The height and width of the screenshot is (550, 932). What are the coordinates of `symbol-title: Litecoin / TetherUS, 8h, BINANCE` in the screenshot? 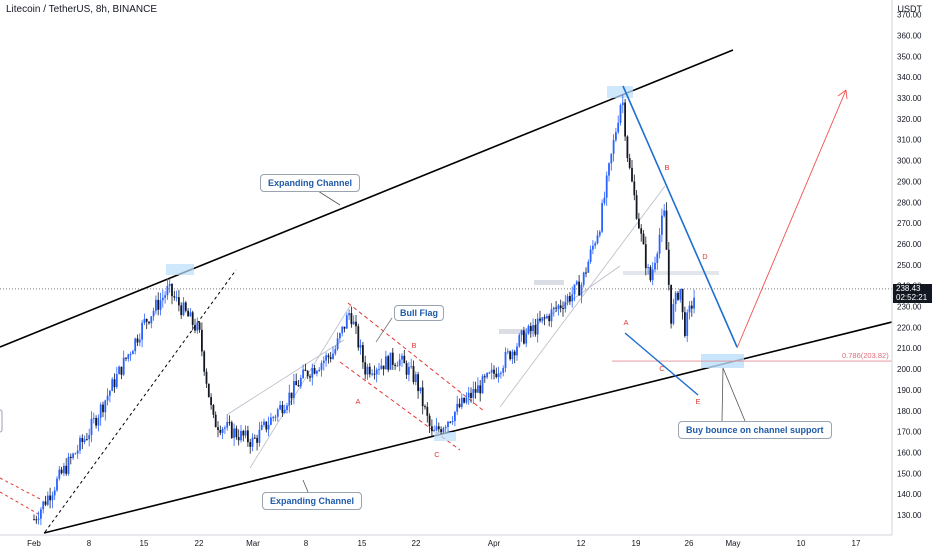 It's located at (81, 9).